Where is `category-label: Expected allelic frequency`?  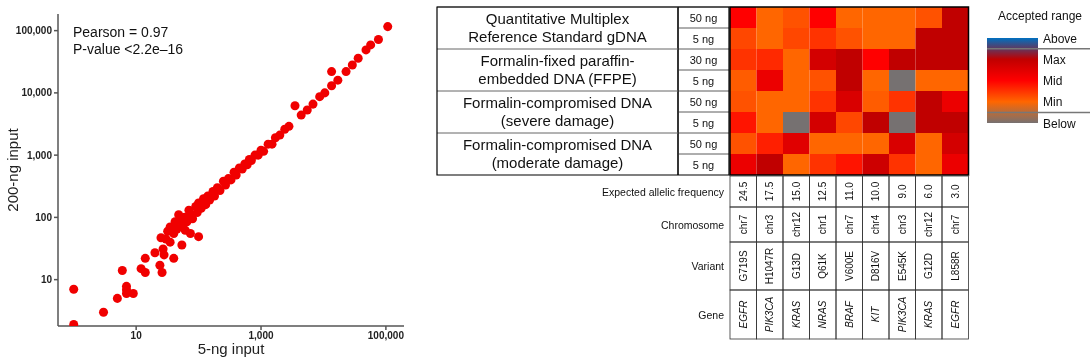
category-label: Expected allelic frequency is located at coordinates (663, 191).